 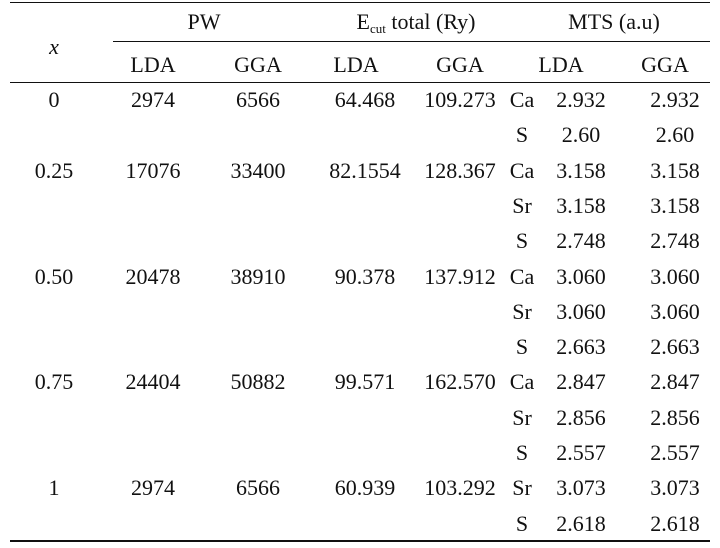 I want to click on mts-lda-value: 2.847, so click(x=581, y=382).